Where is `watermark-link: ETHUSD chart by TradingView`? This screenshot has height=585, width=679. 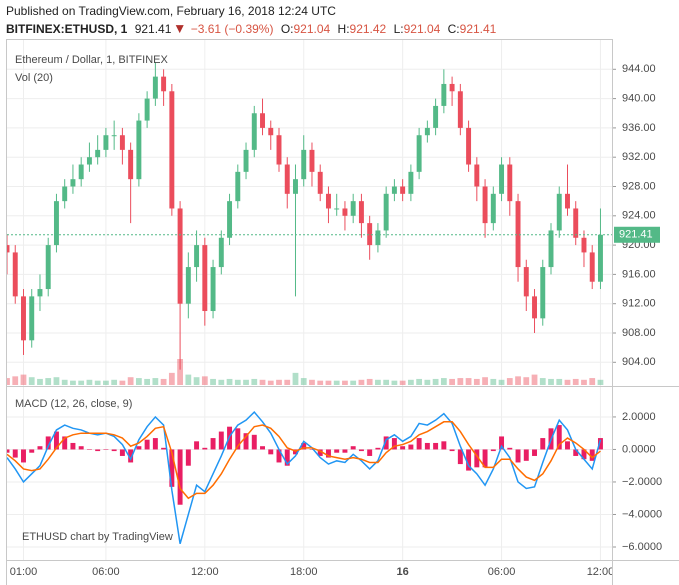
watermark-link: ETHUSD chart by TradingView is located at coordinates (97, 537).